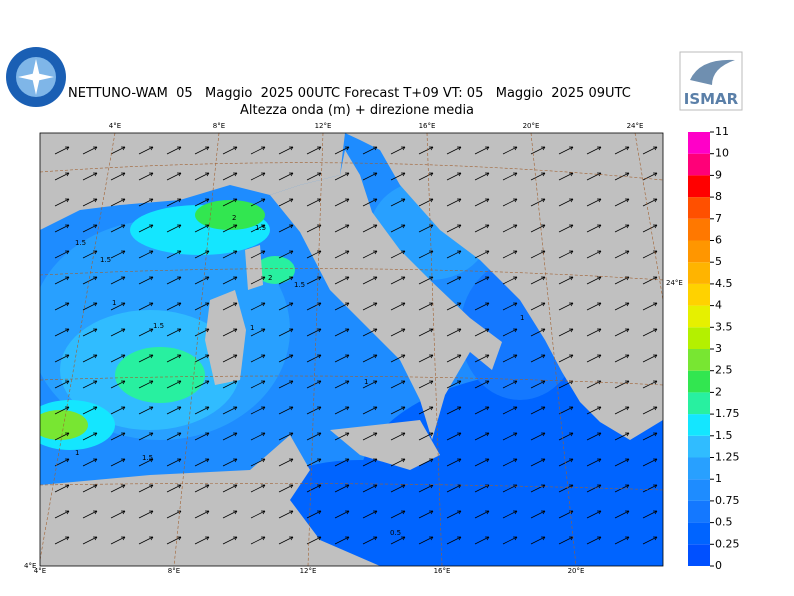  I want to click on legend-label: 8, so click(718, 196).